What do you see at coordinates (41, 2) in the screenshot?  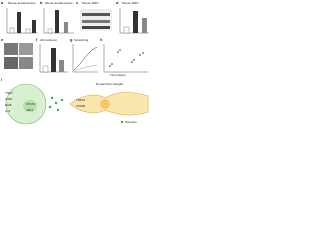 I see `letter: b` at bounding box center [41, 2].